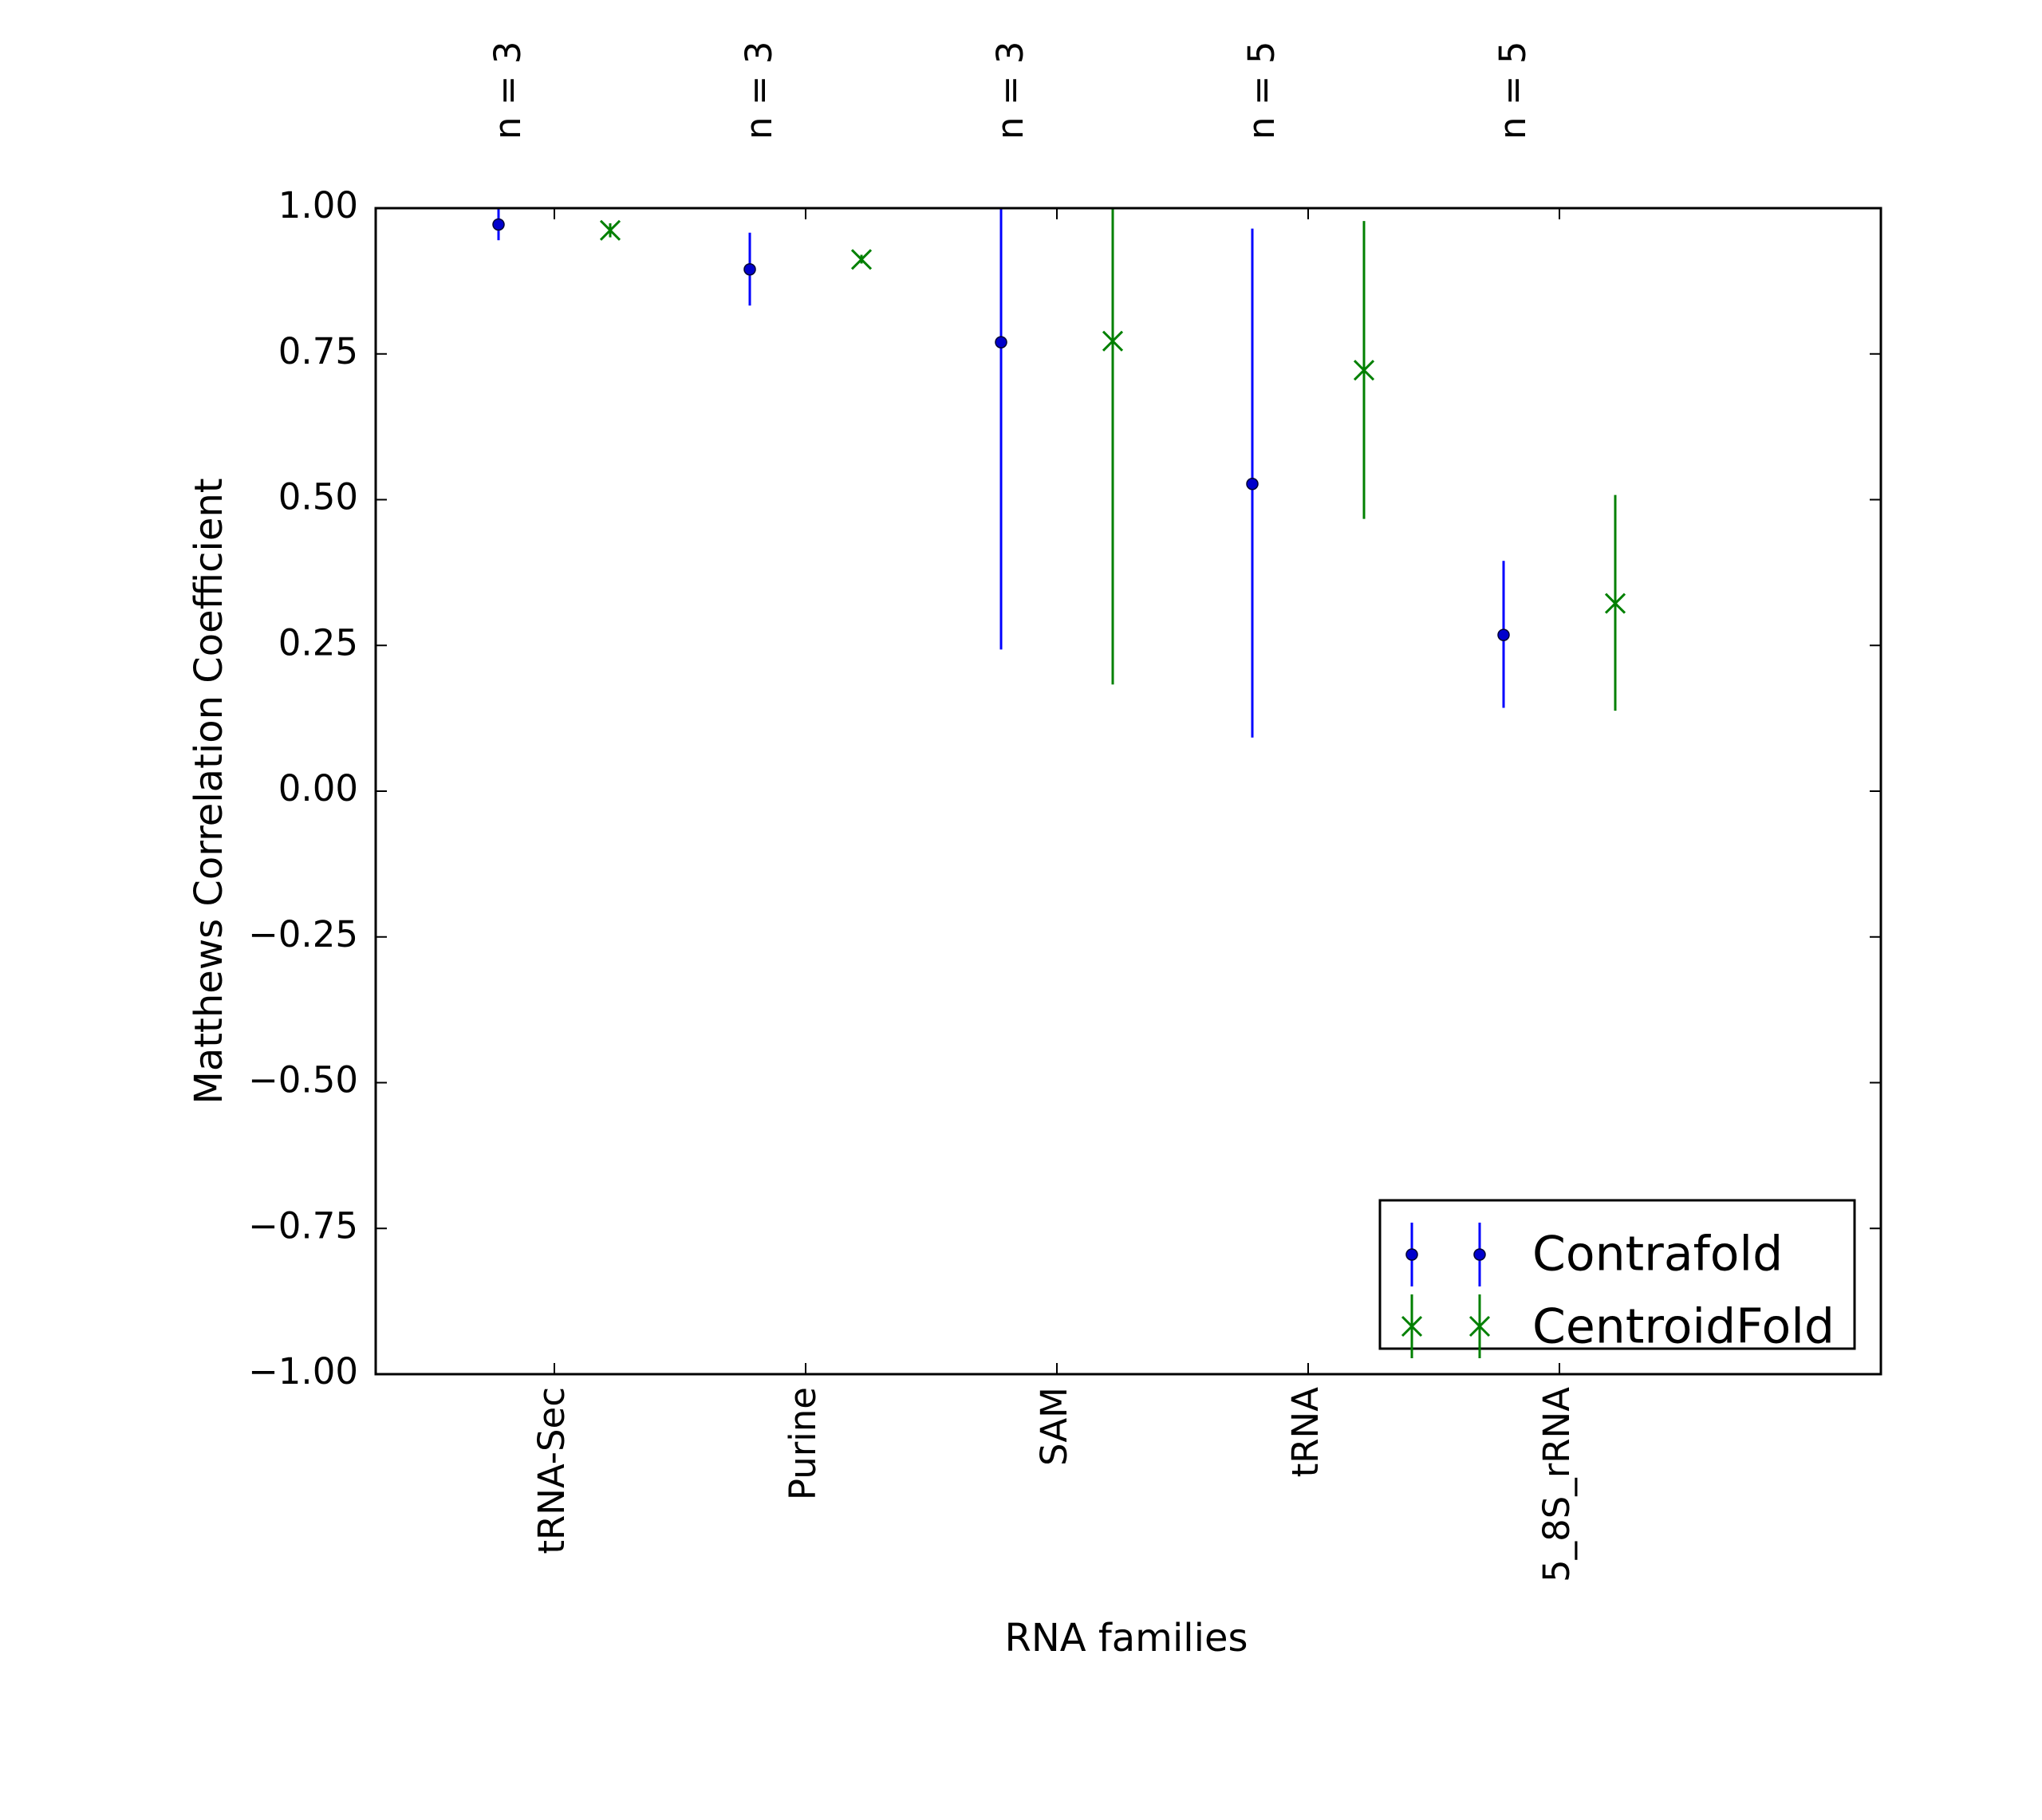 This screenshot has height=1820, width=2042. I want to click on y-tick-label: 0.25, so click(318, 642).